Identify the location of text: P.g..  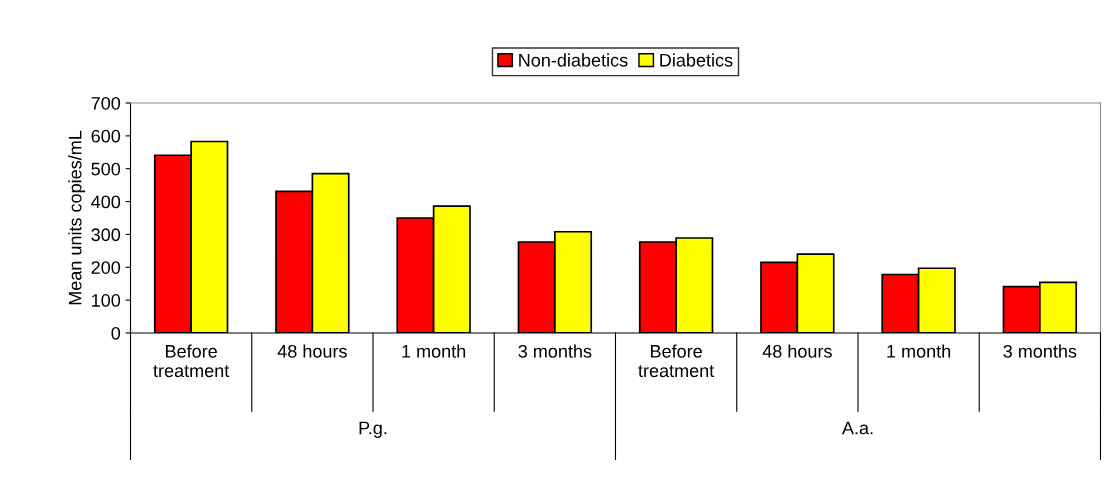
(373, 429).